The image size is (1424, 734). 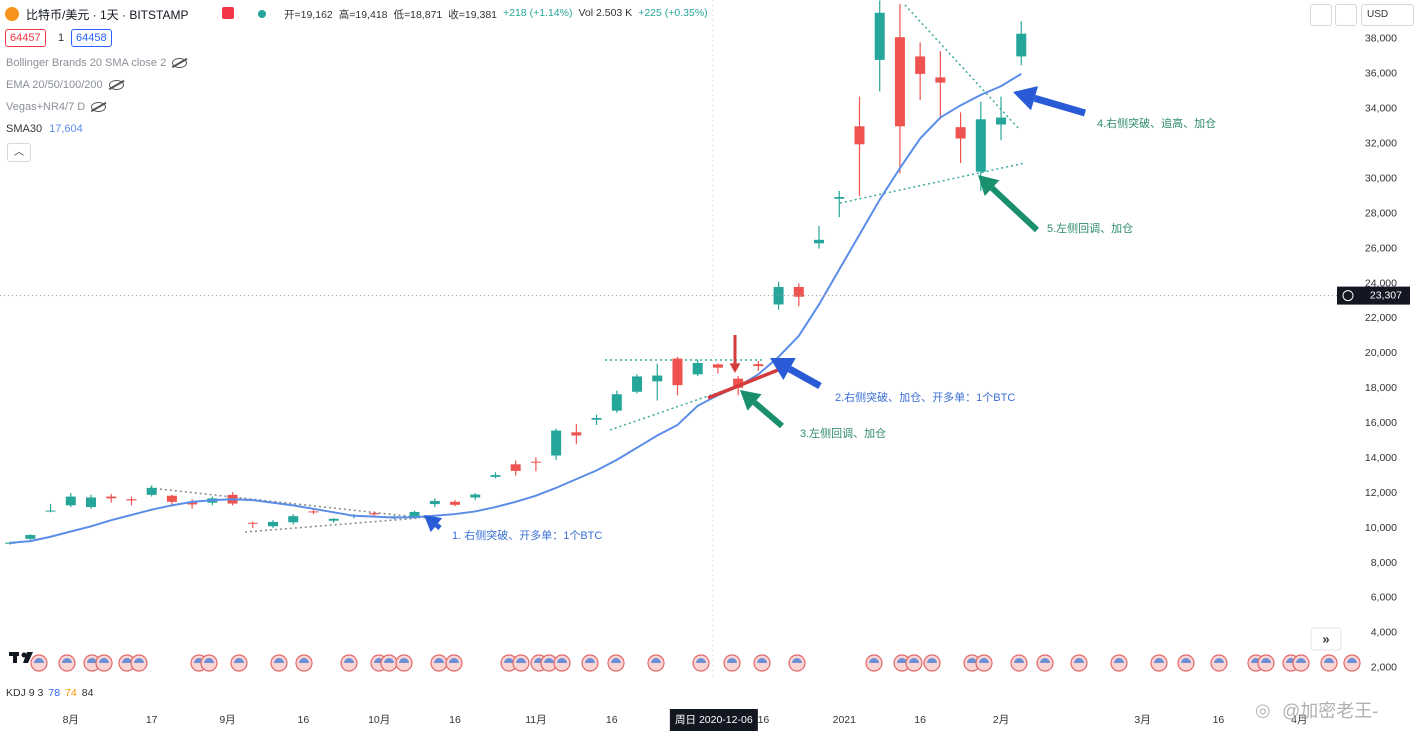 What do you see at coordinates (843, 434) in the screenshot?
I see `annotation: 3.左侧回调、加仓` at bounding box center [843, 434].